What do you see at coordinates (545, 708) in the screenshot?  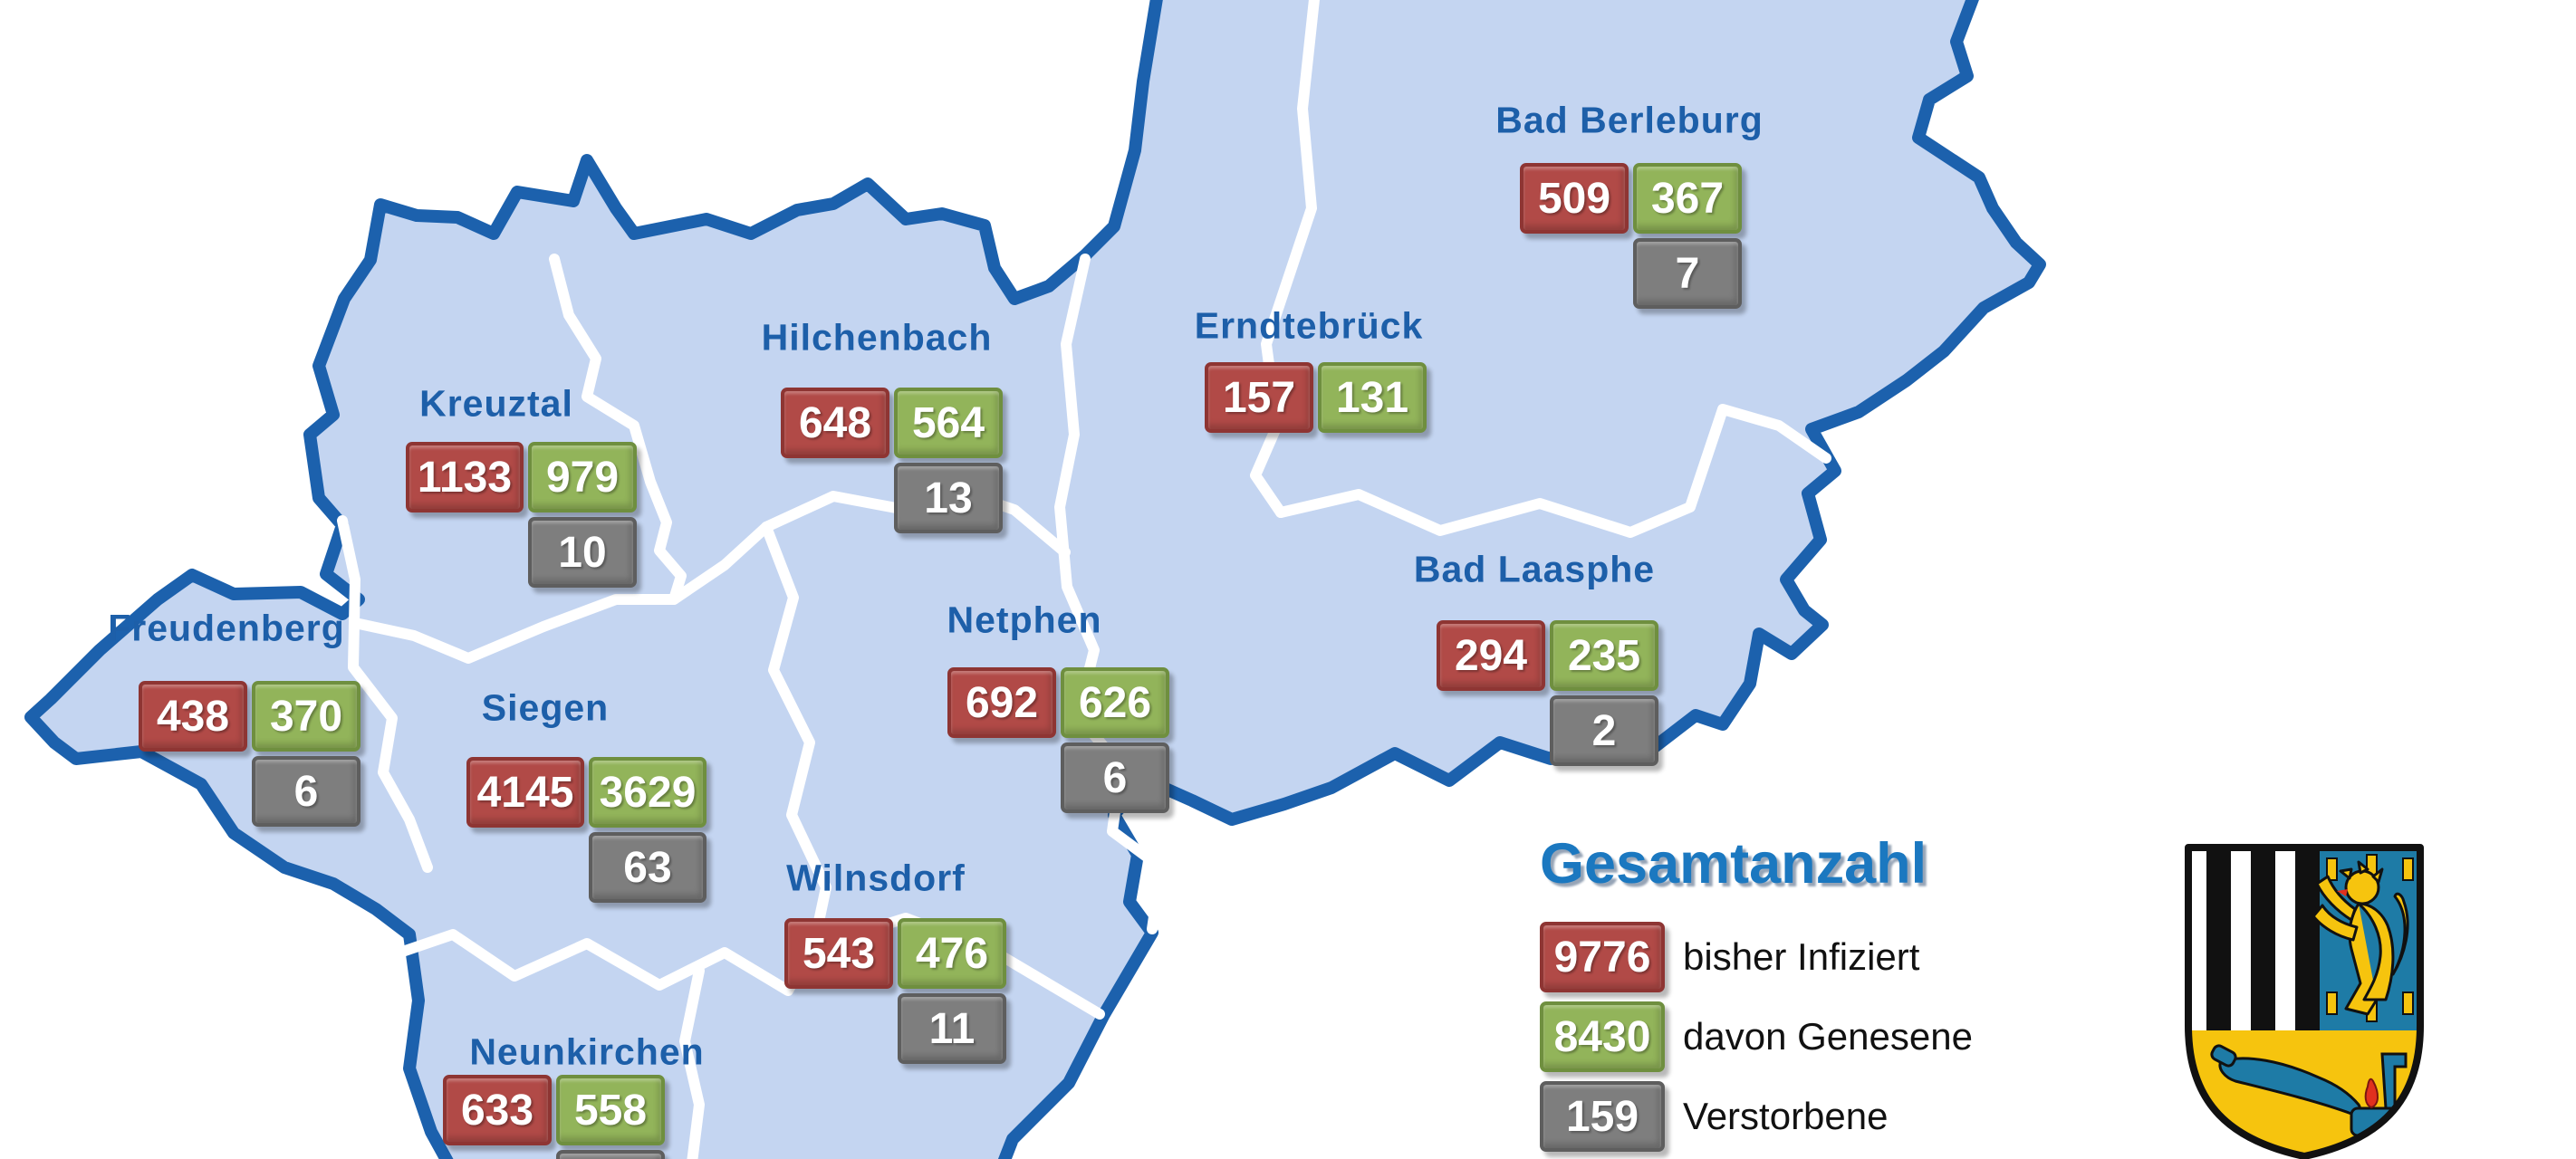 I see `region-label-siegen: Siegen` at bounding box center [545, 708].